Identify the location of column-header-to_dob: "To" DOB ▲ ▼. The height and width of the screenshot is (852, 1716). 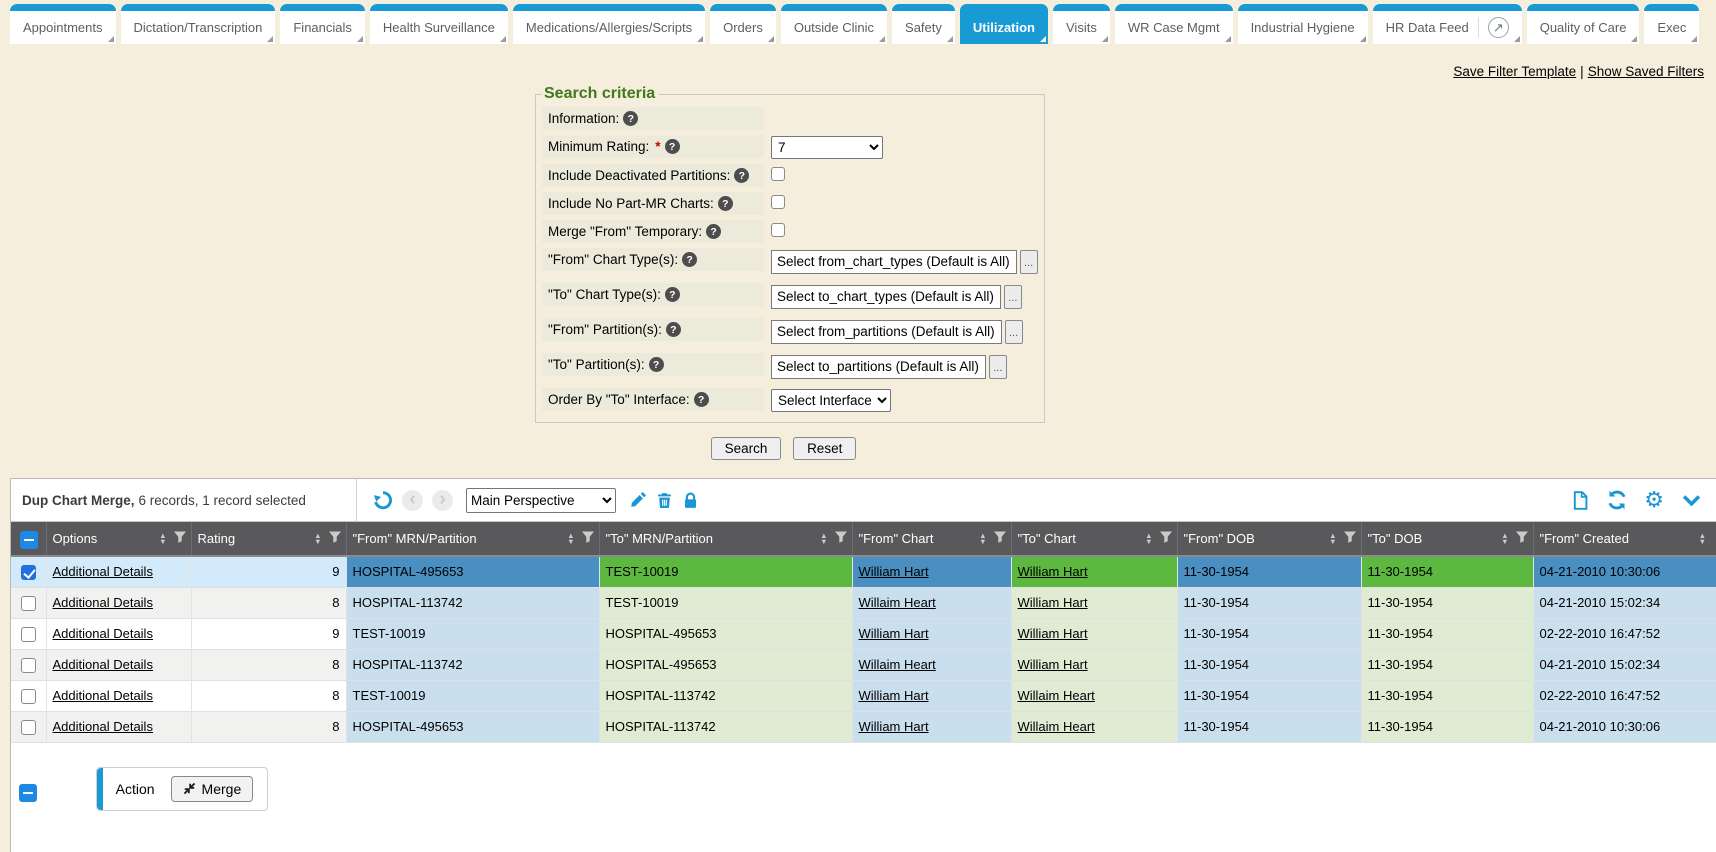
(1447, 539).